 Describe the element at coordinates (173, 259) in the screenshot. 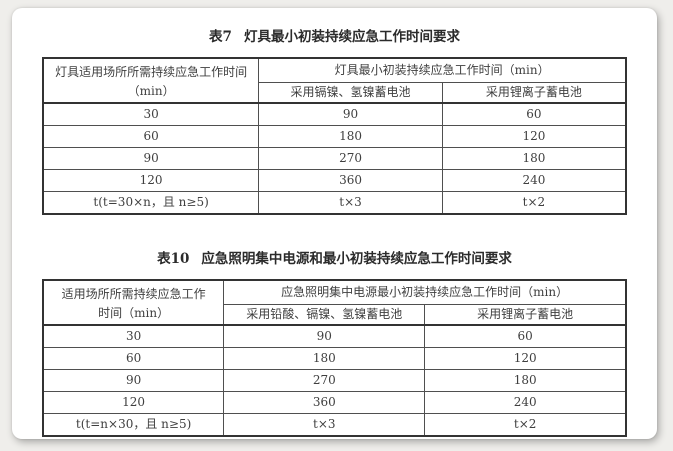

I see `table10-title-label: 表10` at that location.